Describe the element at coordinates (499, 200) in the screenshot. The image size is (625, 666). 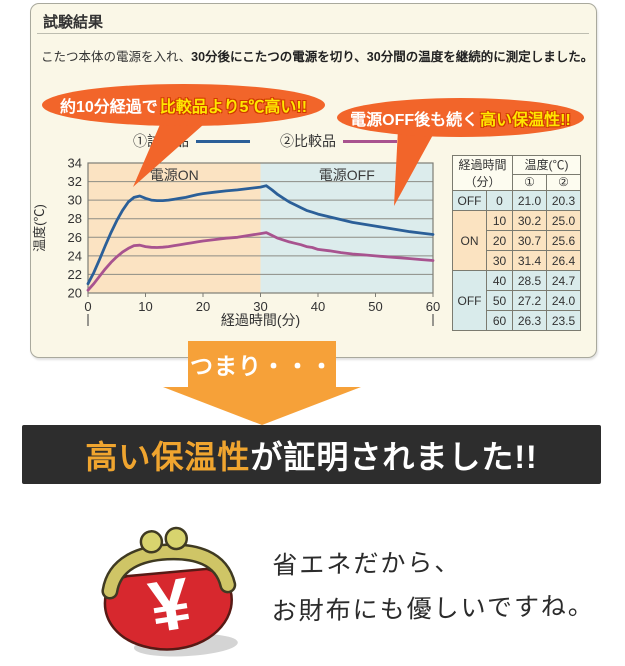
I see `table-cell-time: 0` at that location.